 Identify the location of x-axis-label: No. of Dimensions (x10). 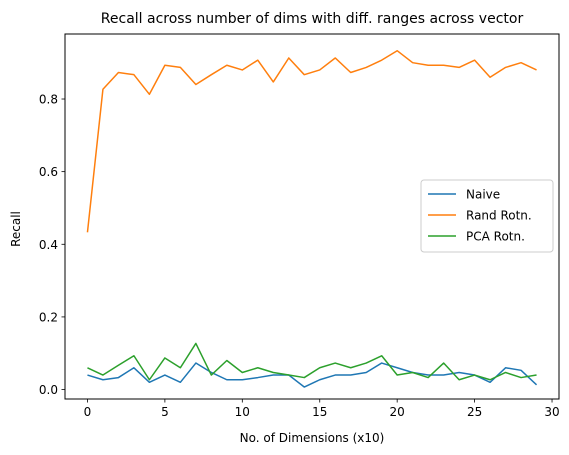
(312, 438).